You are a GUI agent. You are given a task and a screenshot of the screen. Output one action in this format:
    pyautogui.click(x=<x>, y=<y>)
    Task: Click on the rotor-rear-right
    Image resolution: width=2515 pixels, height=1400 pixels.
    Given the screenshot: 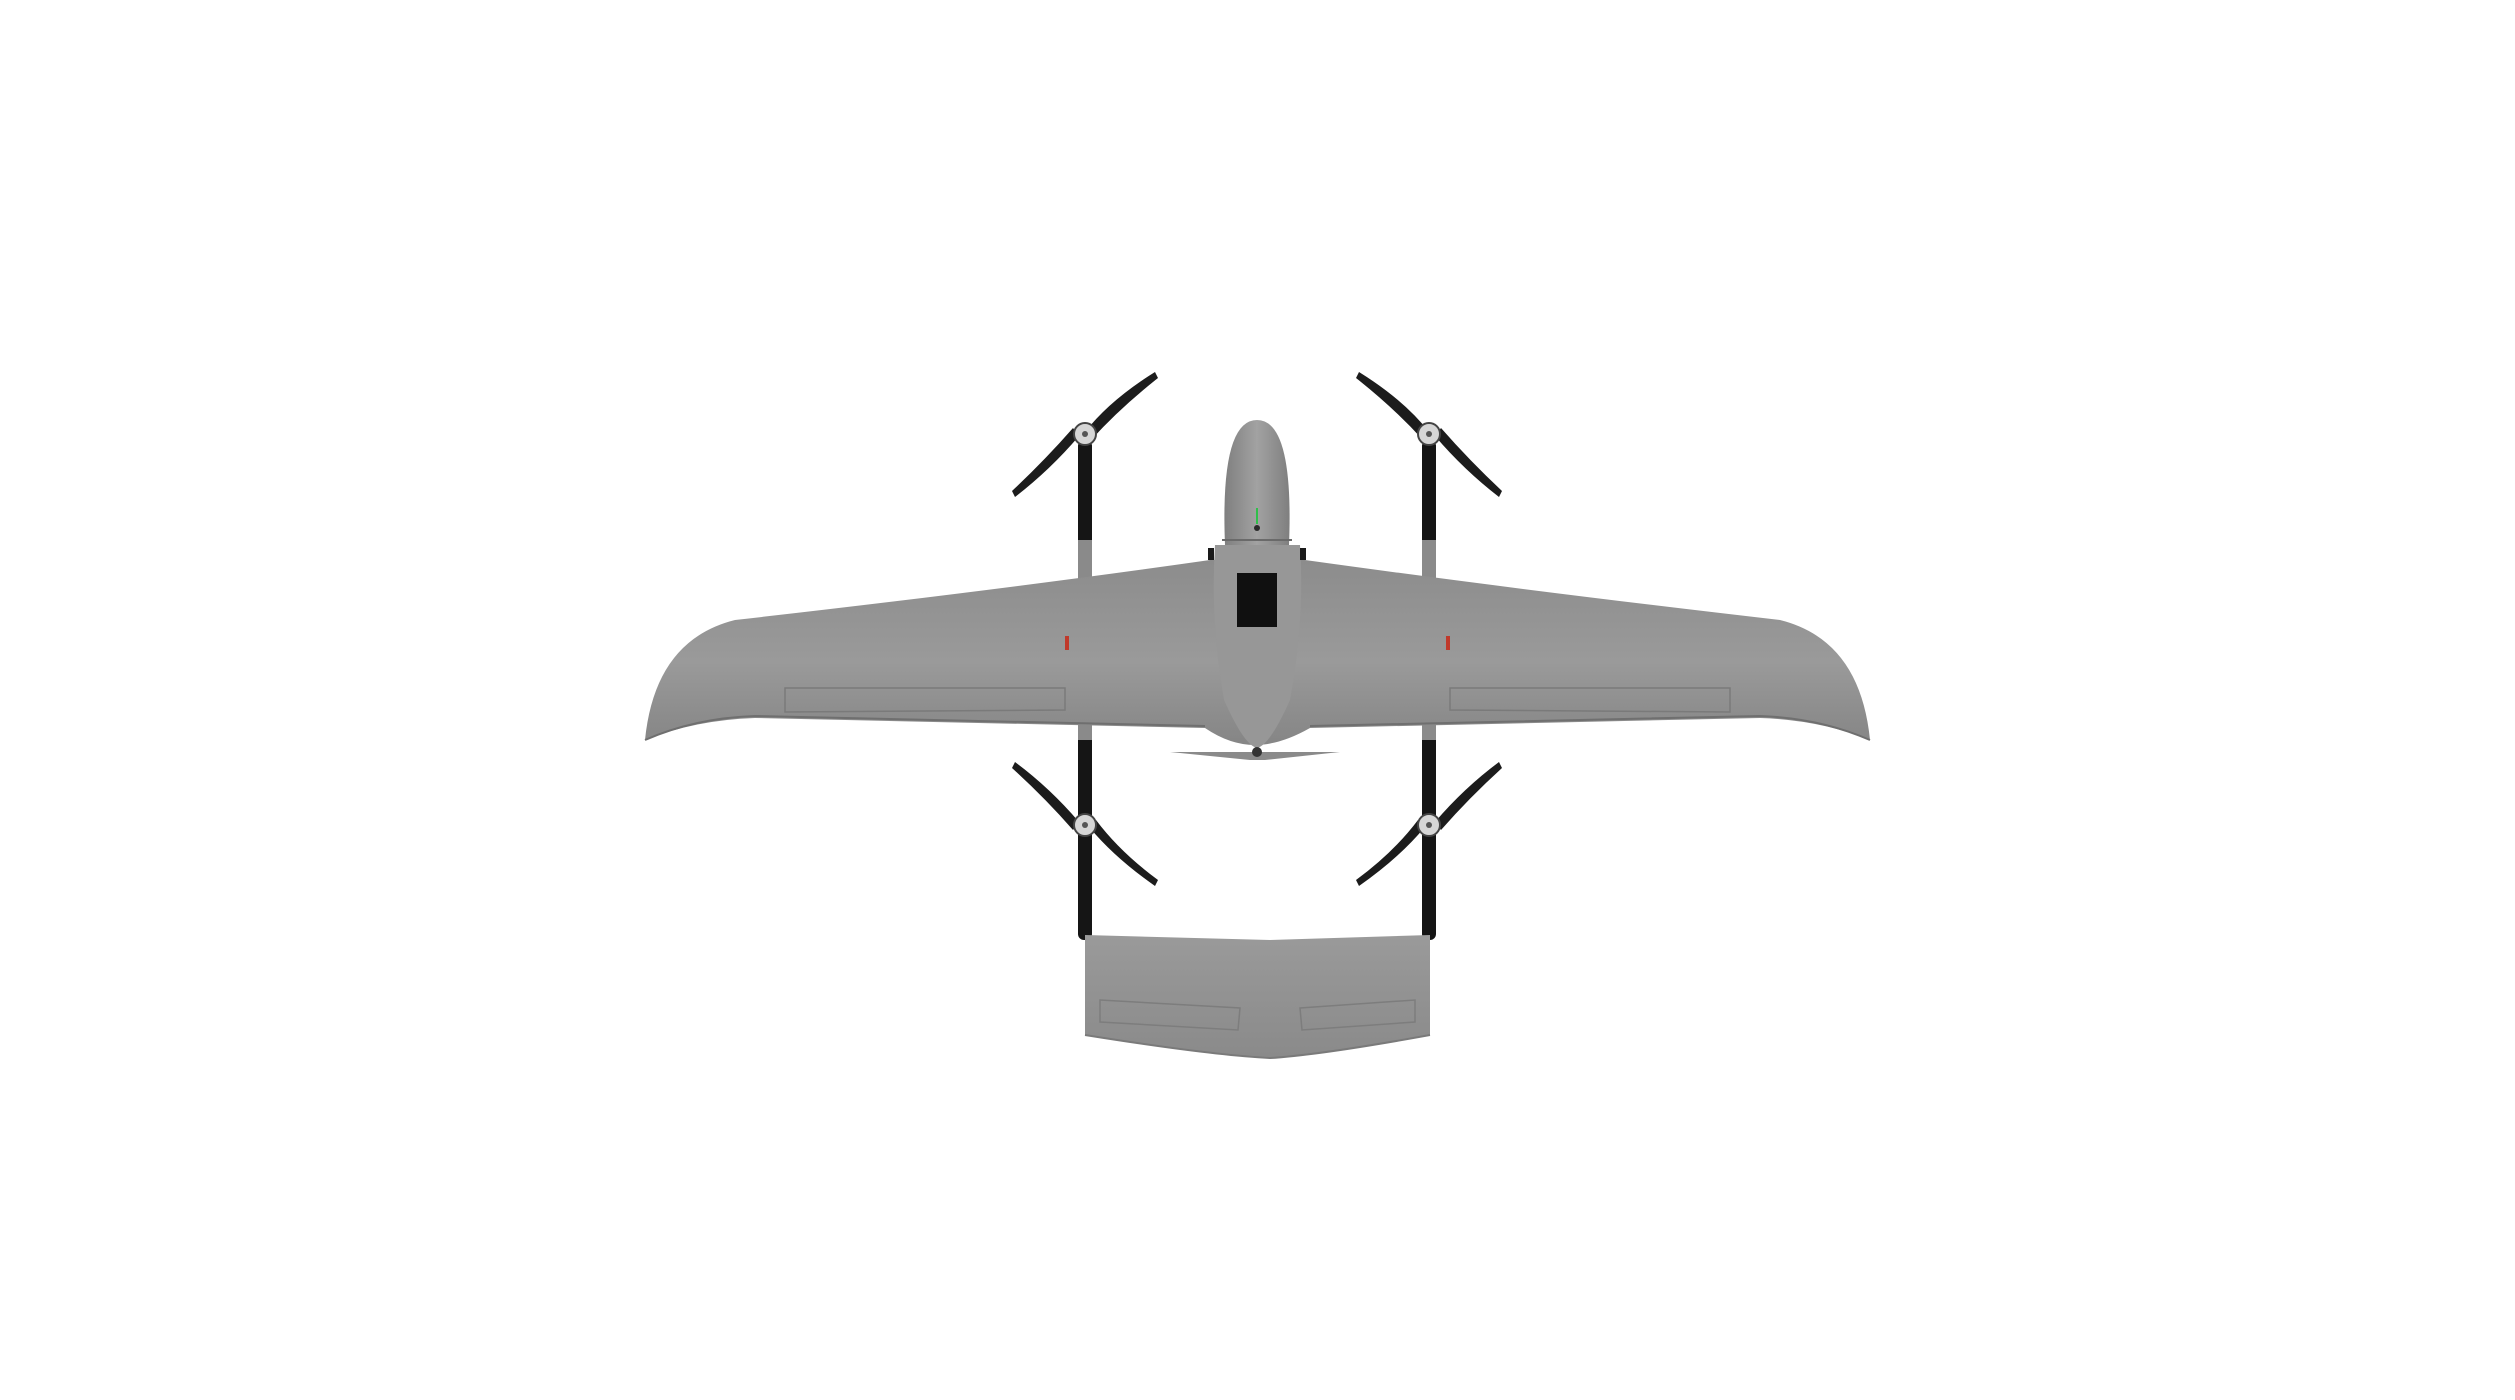 What is the action you would take?
    pyautogui.click(x=1429, y=824)
    